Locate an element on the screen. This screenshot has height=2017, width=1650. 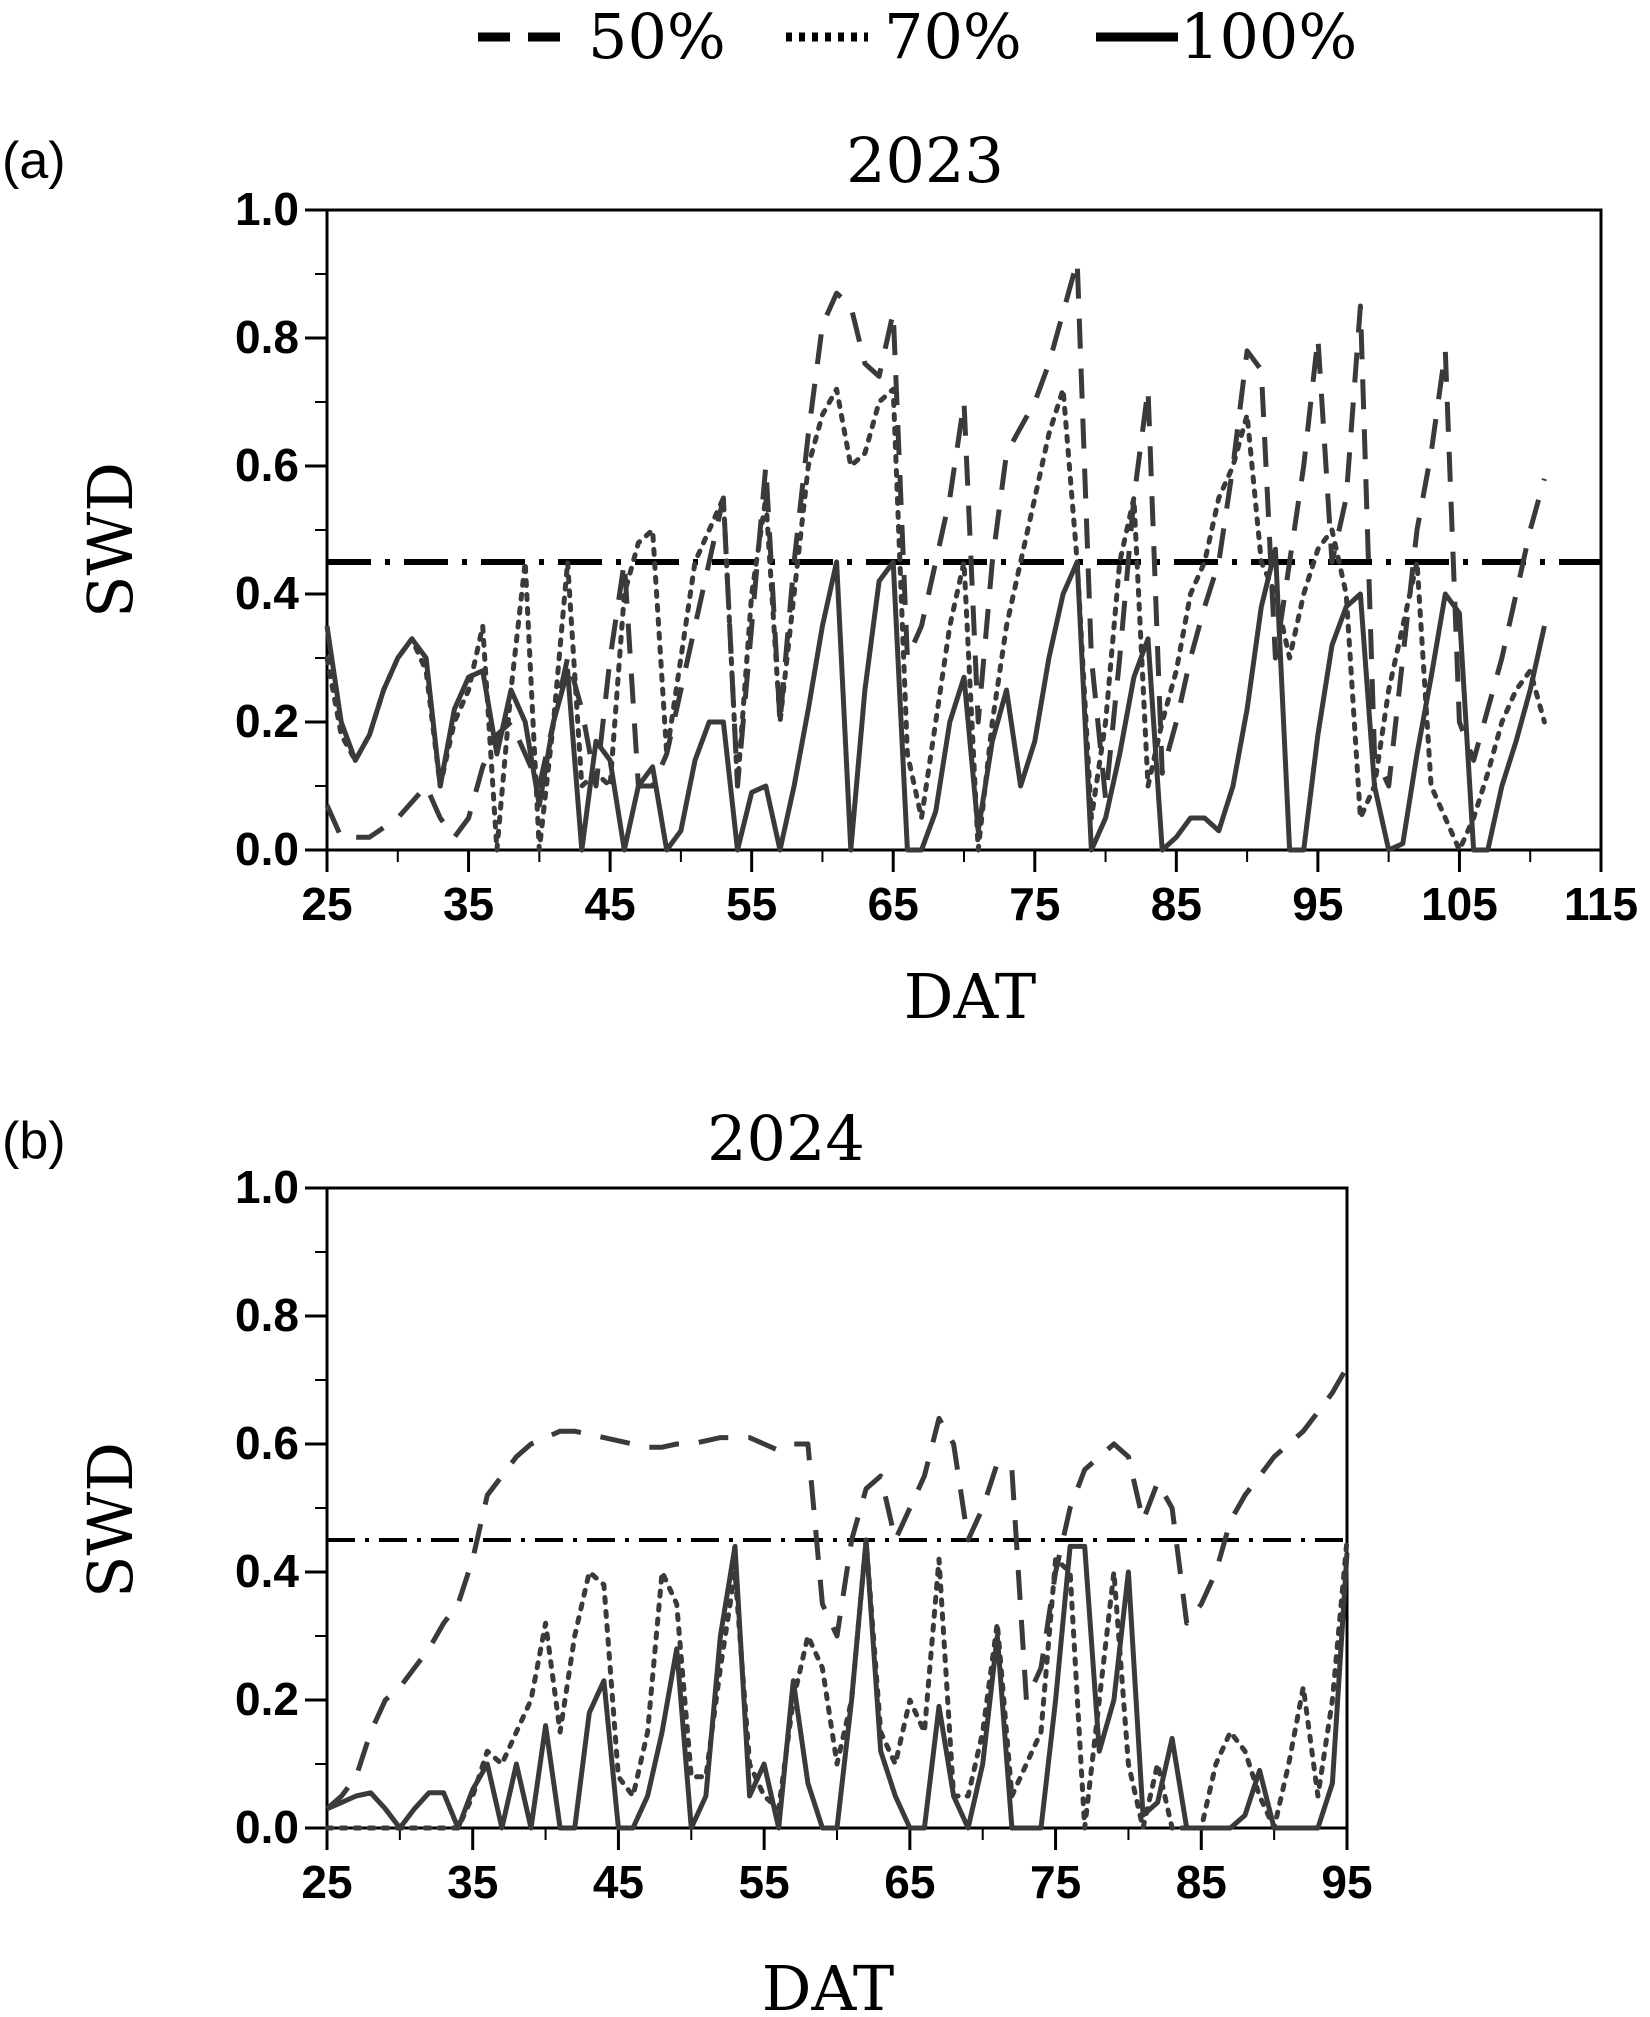
legend-label: 50% is located at coordinates (657, 36).